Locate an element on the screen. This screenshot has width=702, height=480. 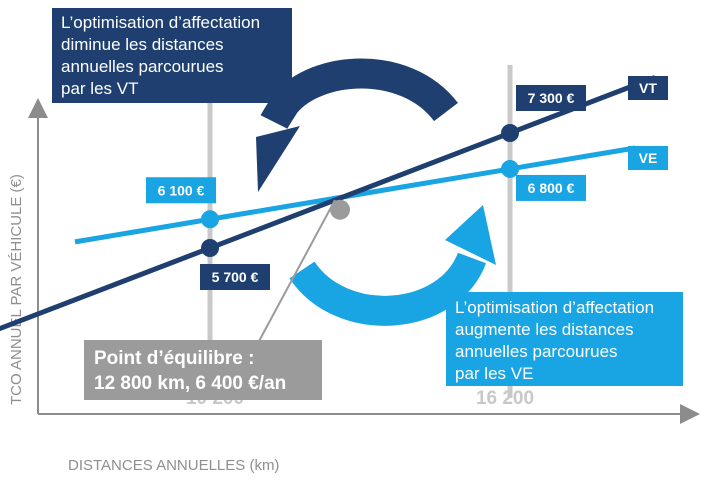
data-label-vt: 7 300 € is located at coordinates (551, 98).